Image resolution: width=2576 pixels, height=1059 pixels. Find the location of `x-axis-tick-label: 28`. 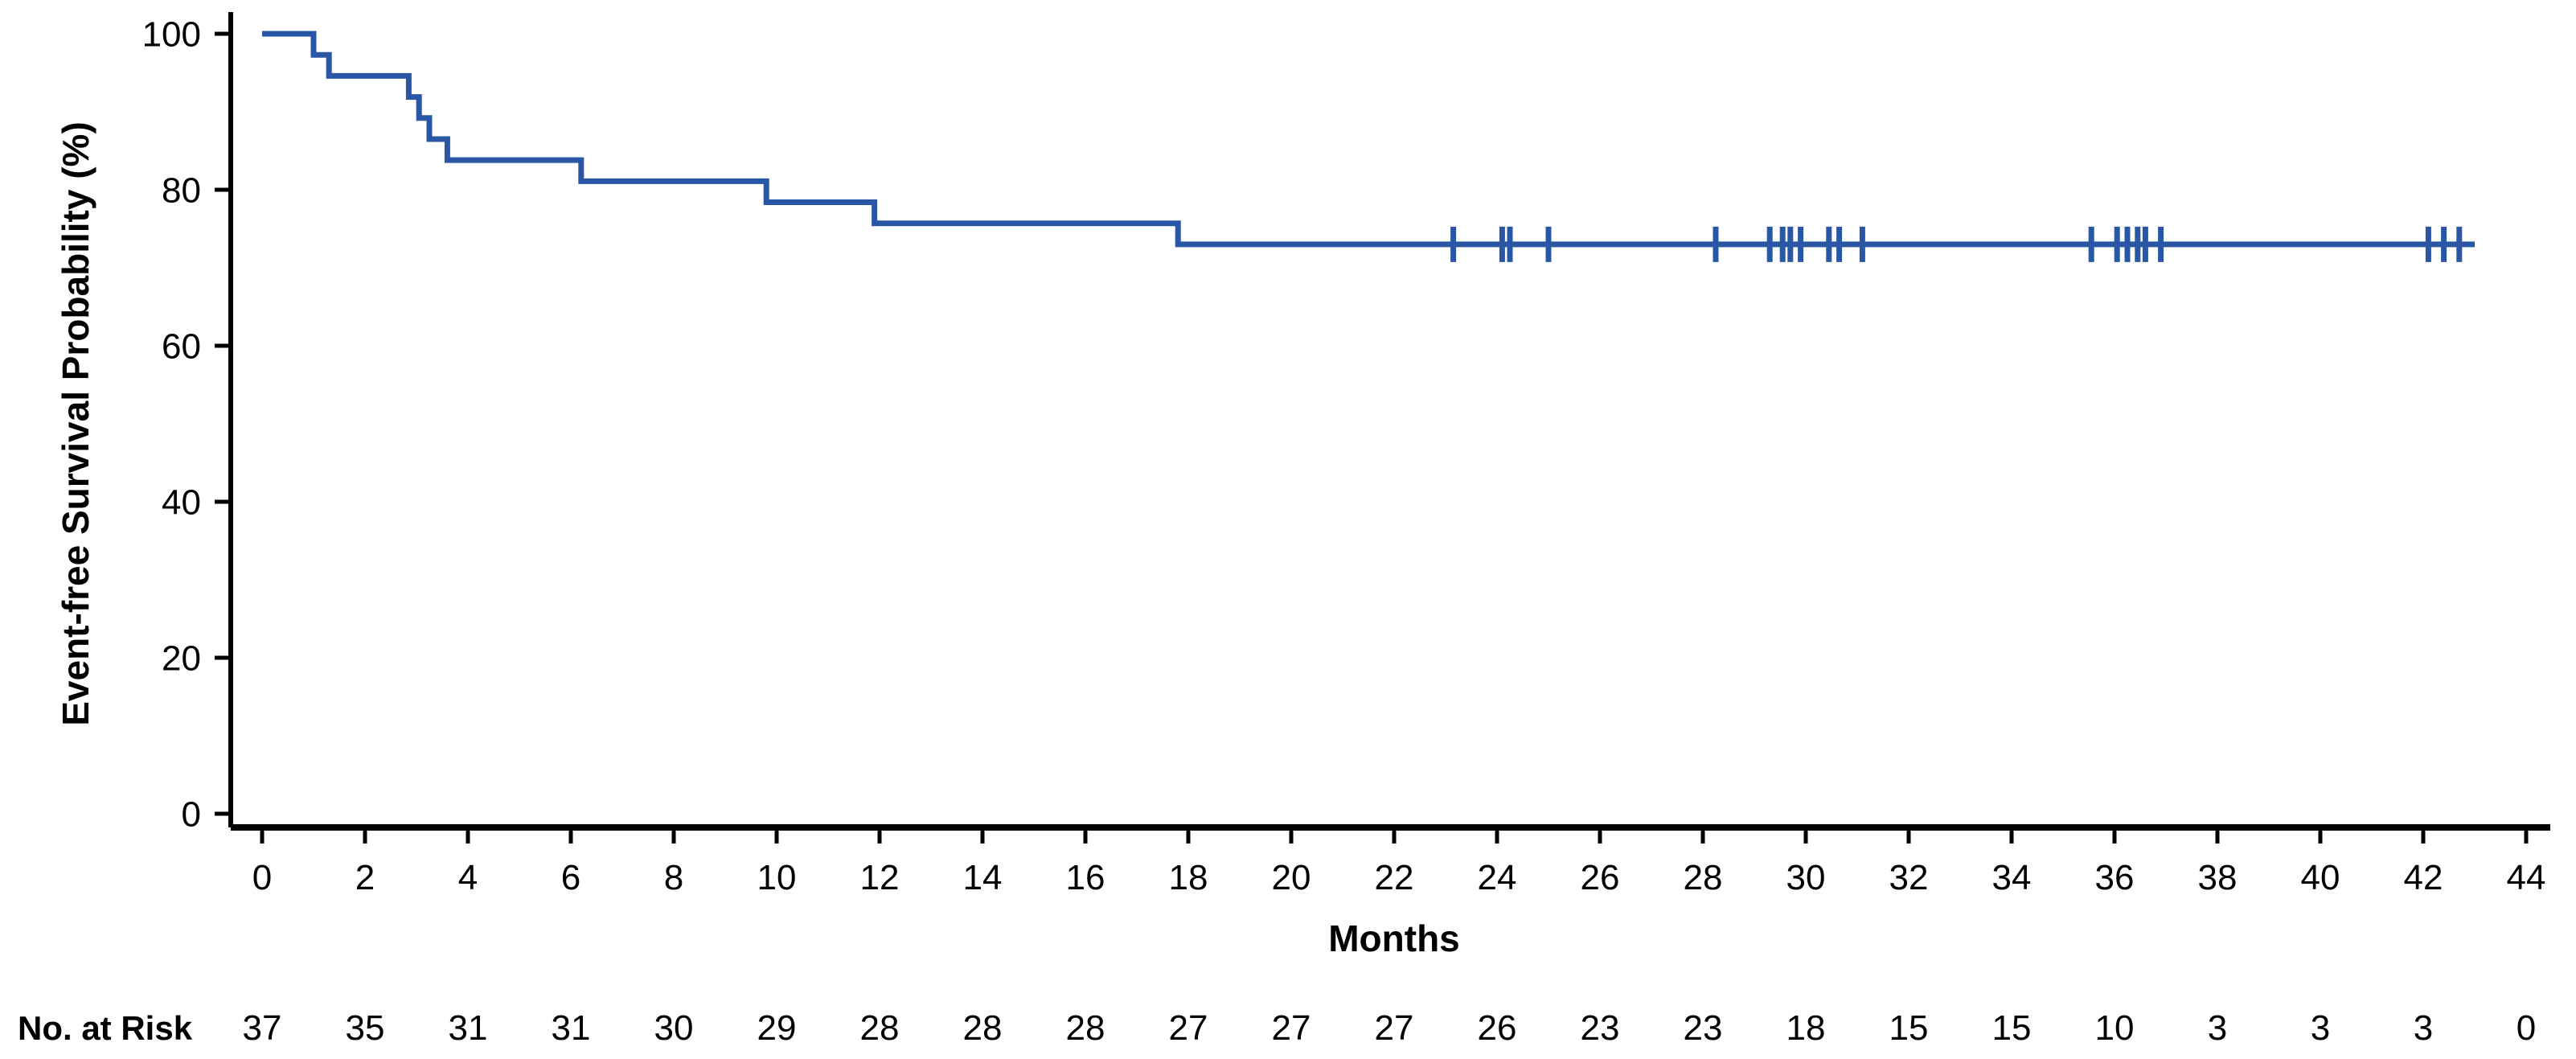

x-axis-tick-label: 28 is located at coordinates (1704, 877).